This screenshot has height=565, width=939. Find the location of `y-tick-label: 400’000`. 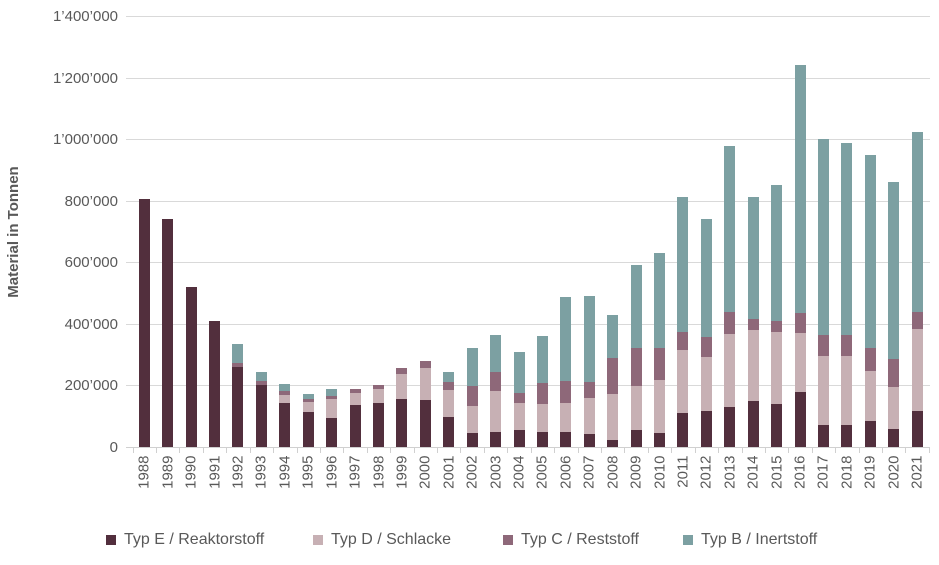

y-tick-label: 400’000 is located at coordinates (91, 324).